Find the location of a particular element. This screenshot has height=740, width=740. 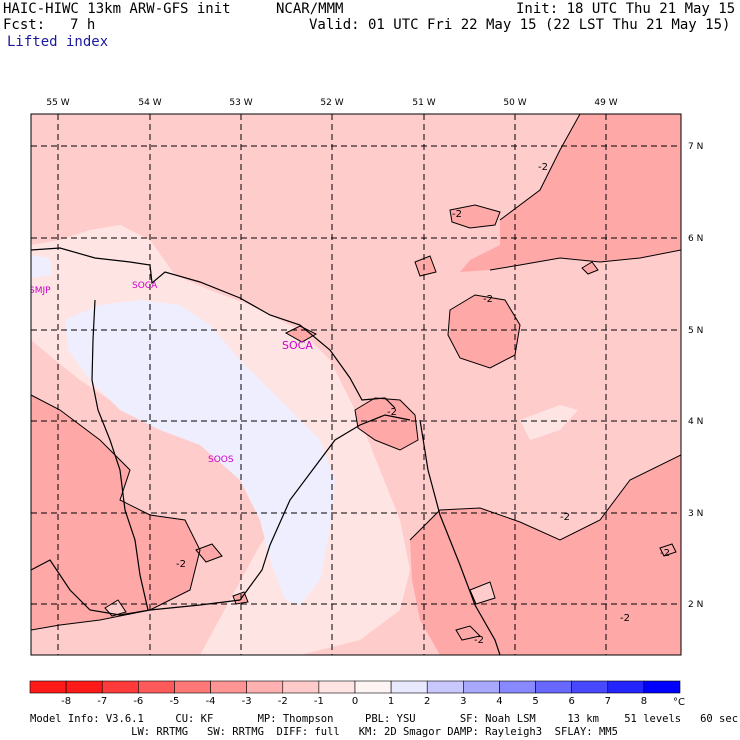

colorbar is located at coordinates (355, 687).